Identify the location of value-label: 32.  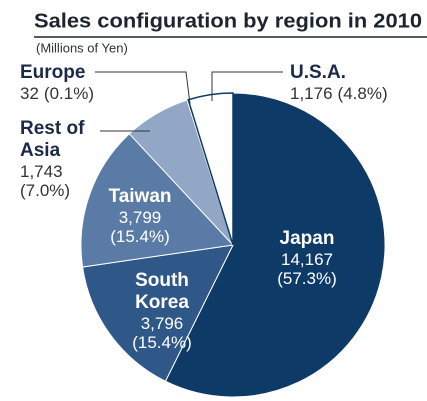
(29, 93).